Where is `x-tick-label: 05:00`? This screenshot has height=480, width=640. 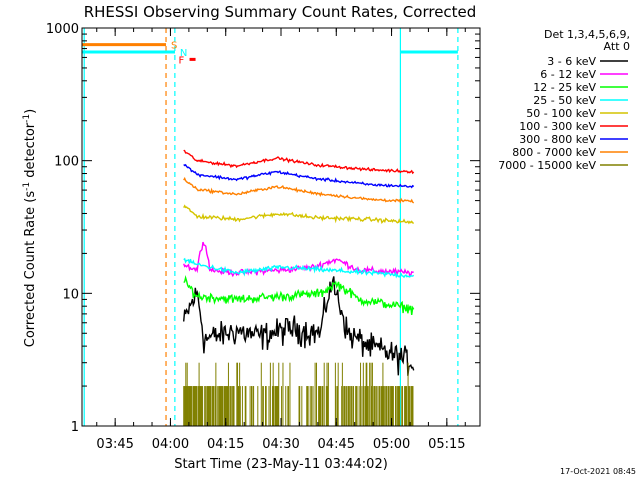 x-tick-label: 05:00 is located at coordinates (391, 444).